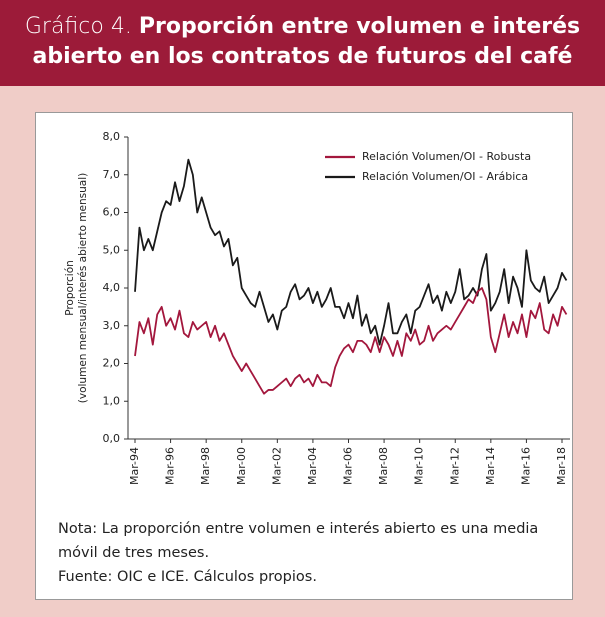 The image size is (605, 617). I want to click on x-tick-label: Mar-16, so click(525, 466).